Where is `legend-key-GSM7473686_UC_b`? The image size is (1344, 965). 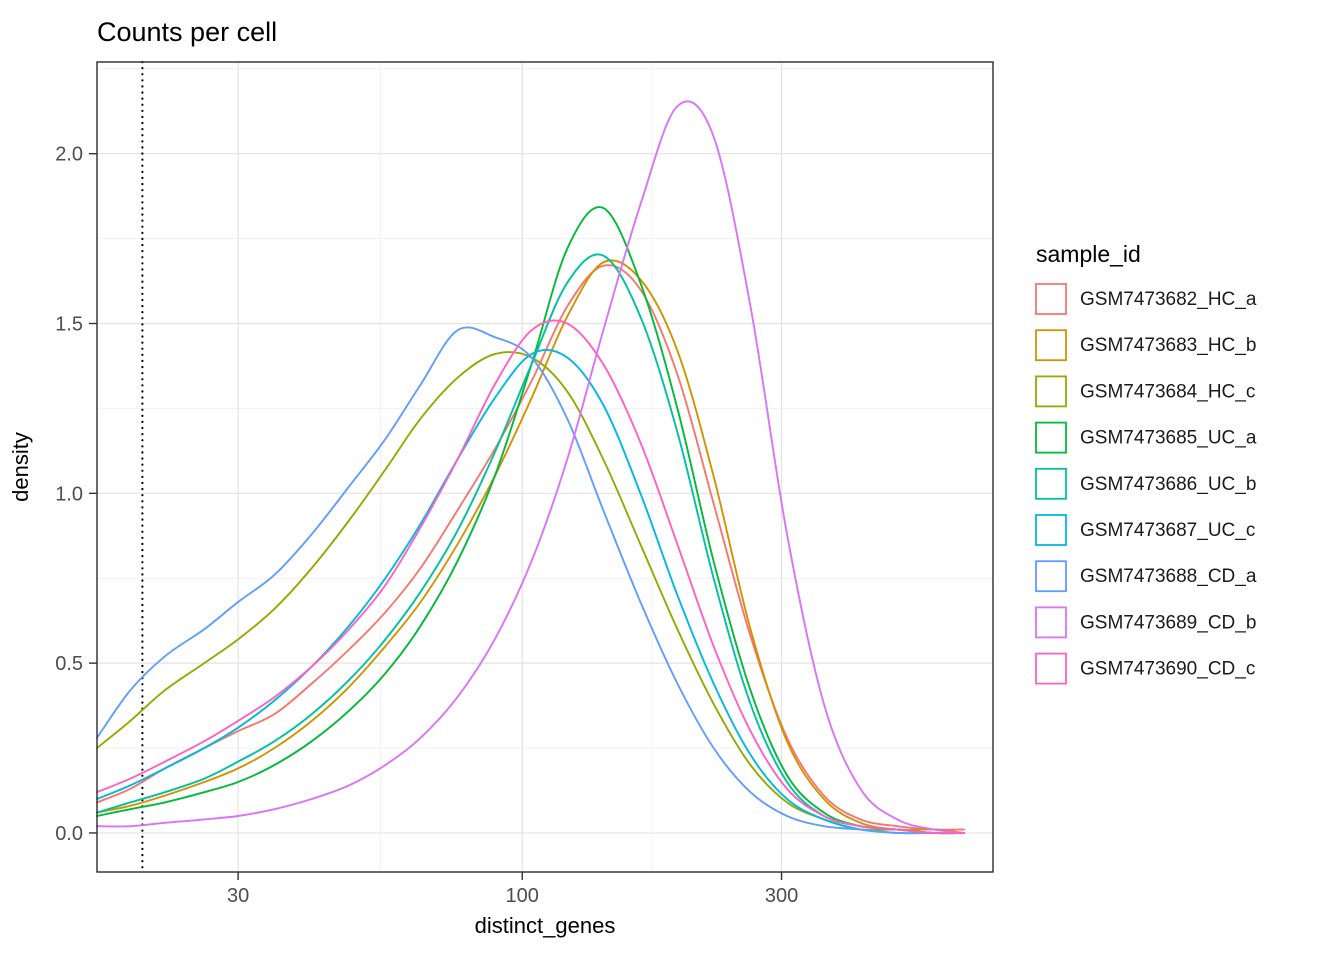 legend-key-GSM7473686_UC_b is located at coordinates (1051, 483).